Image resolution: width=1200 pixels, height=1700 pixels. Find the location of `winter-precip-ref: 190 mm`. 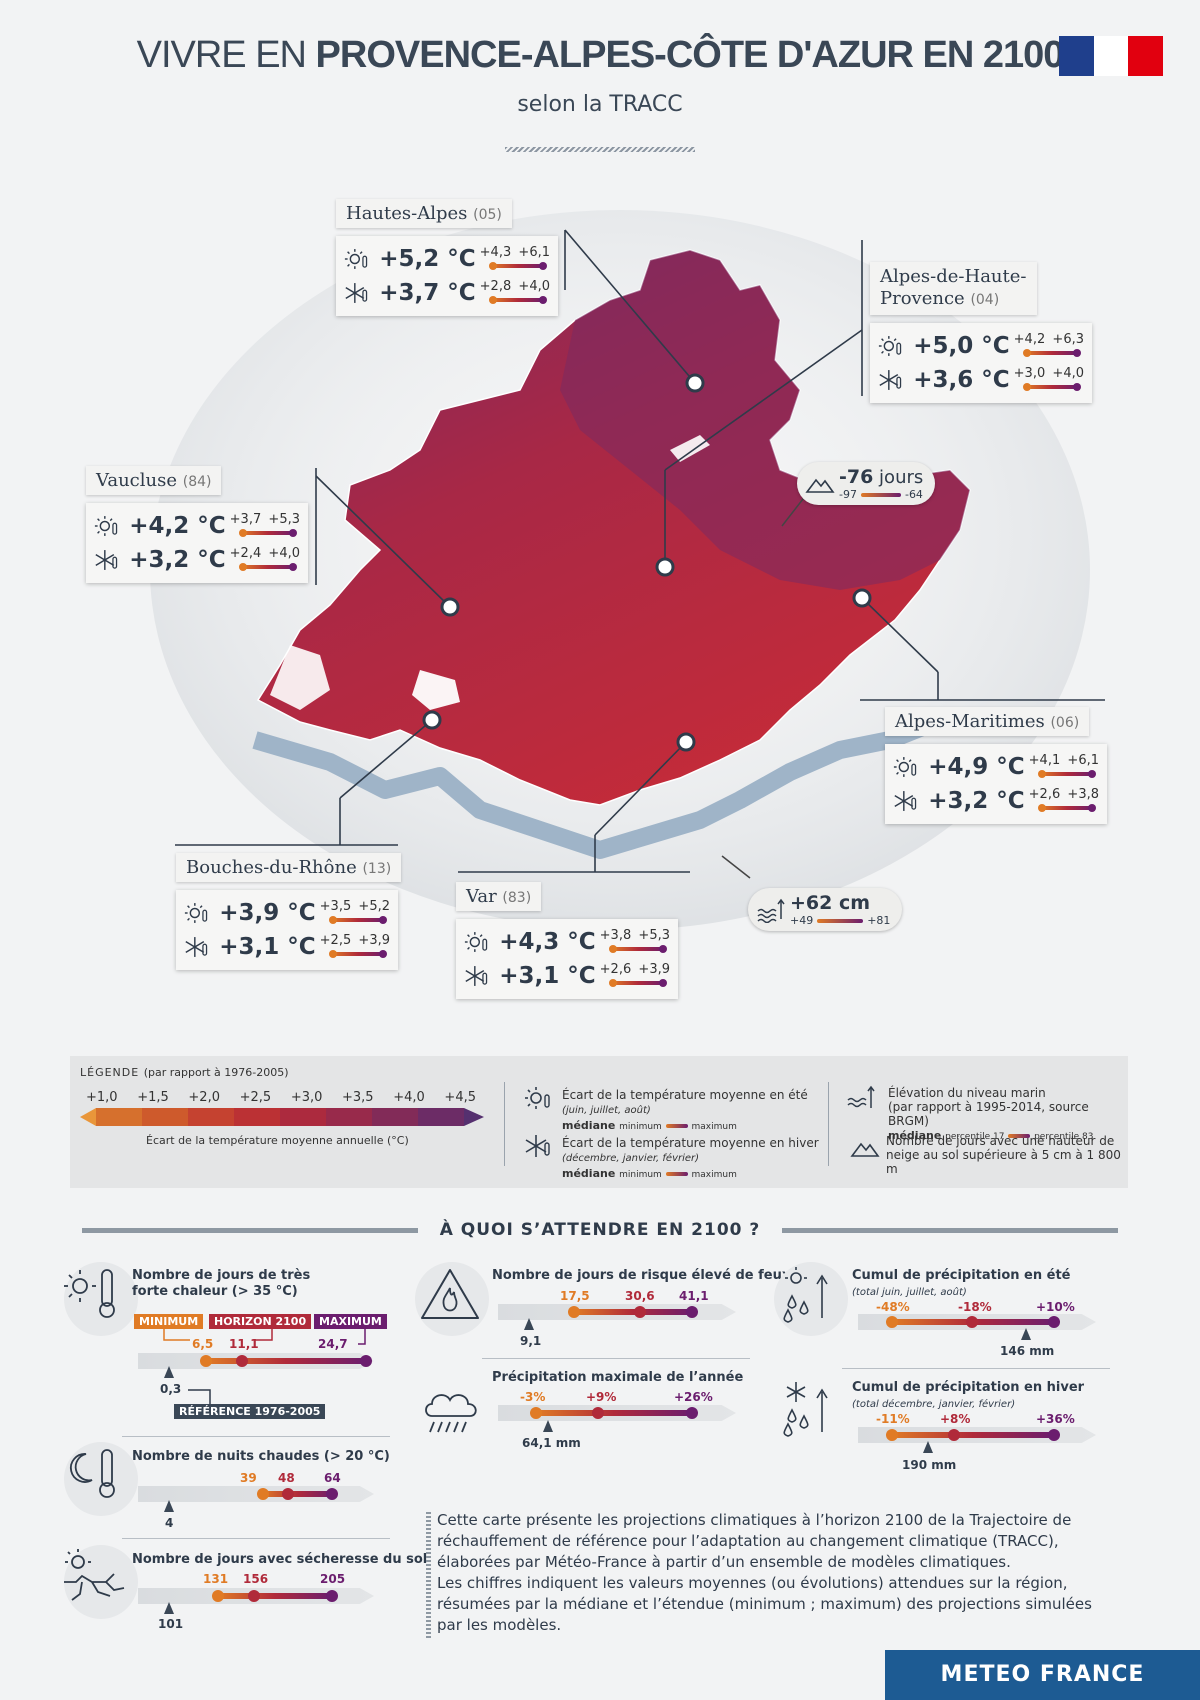

winter-precip-ref: 190 mm is located at coordinates (929, 1465).